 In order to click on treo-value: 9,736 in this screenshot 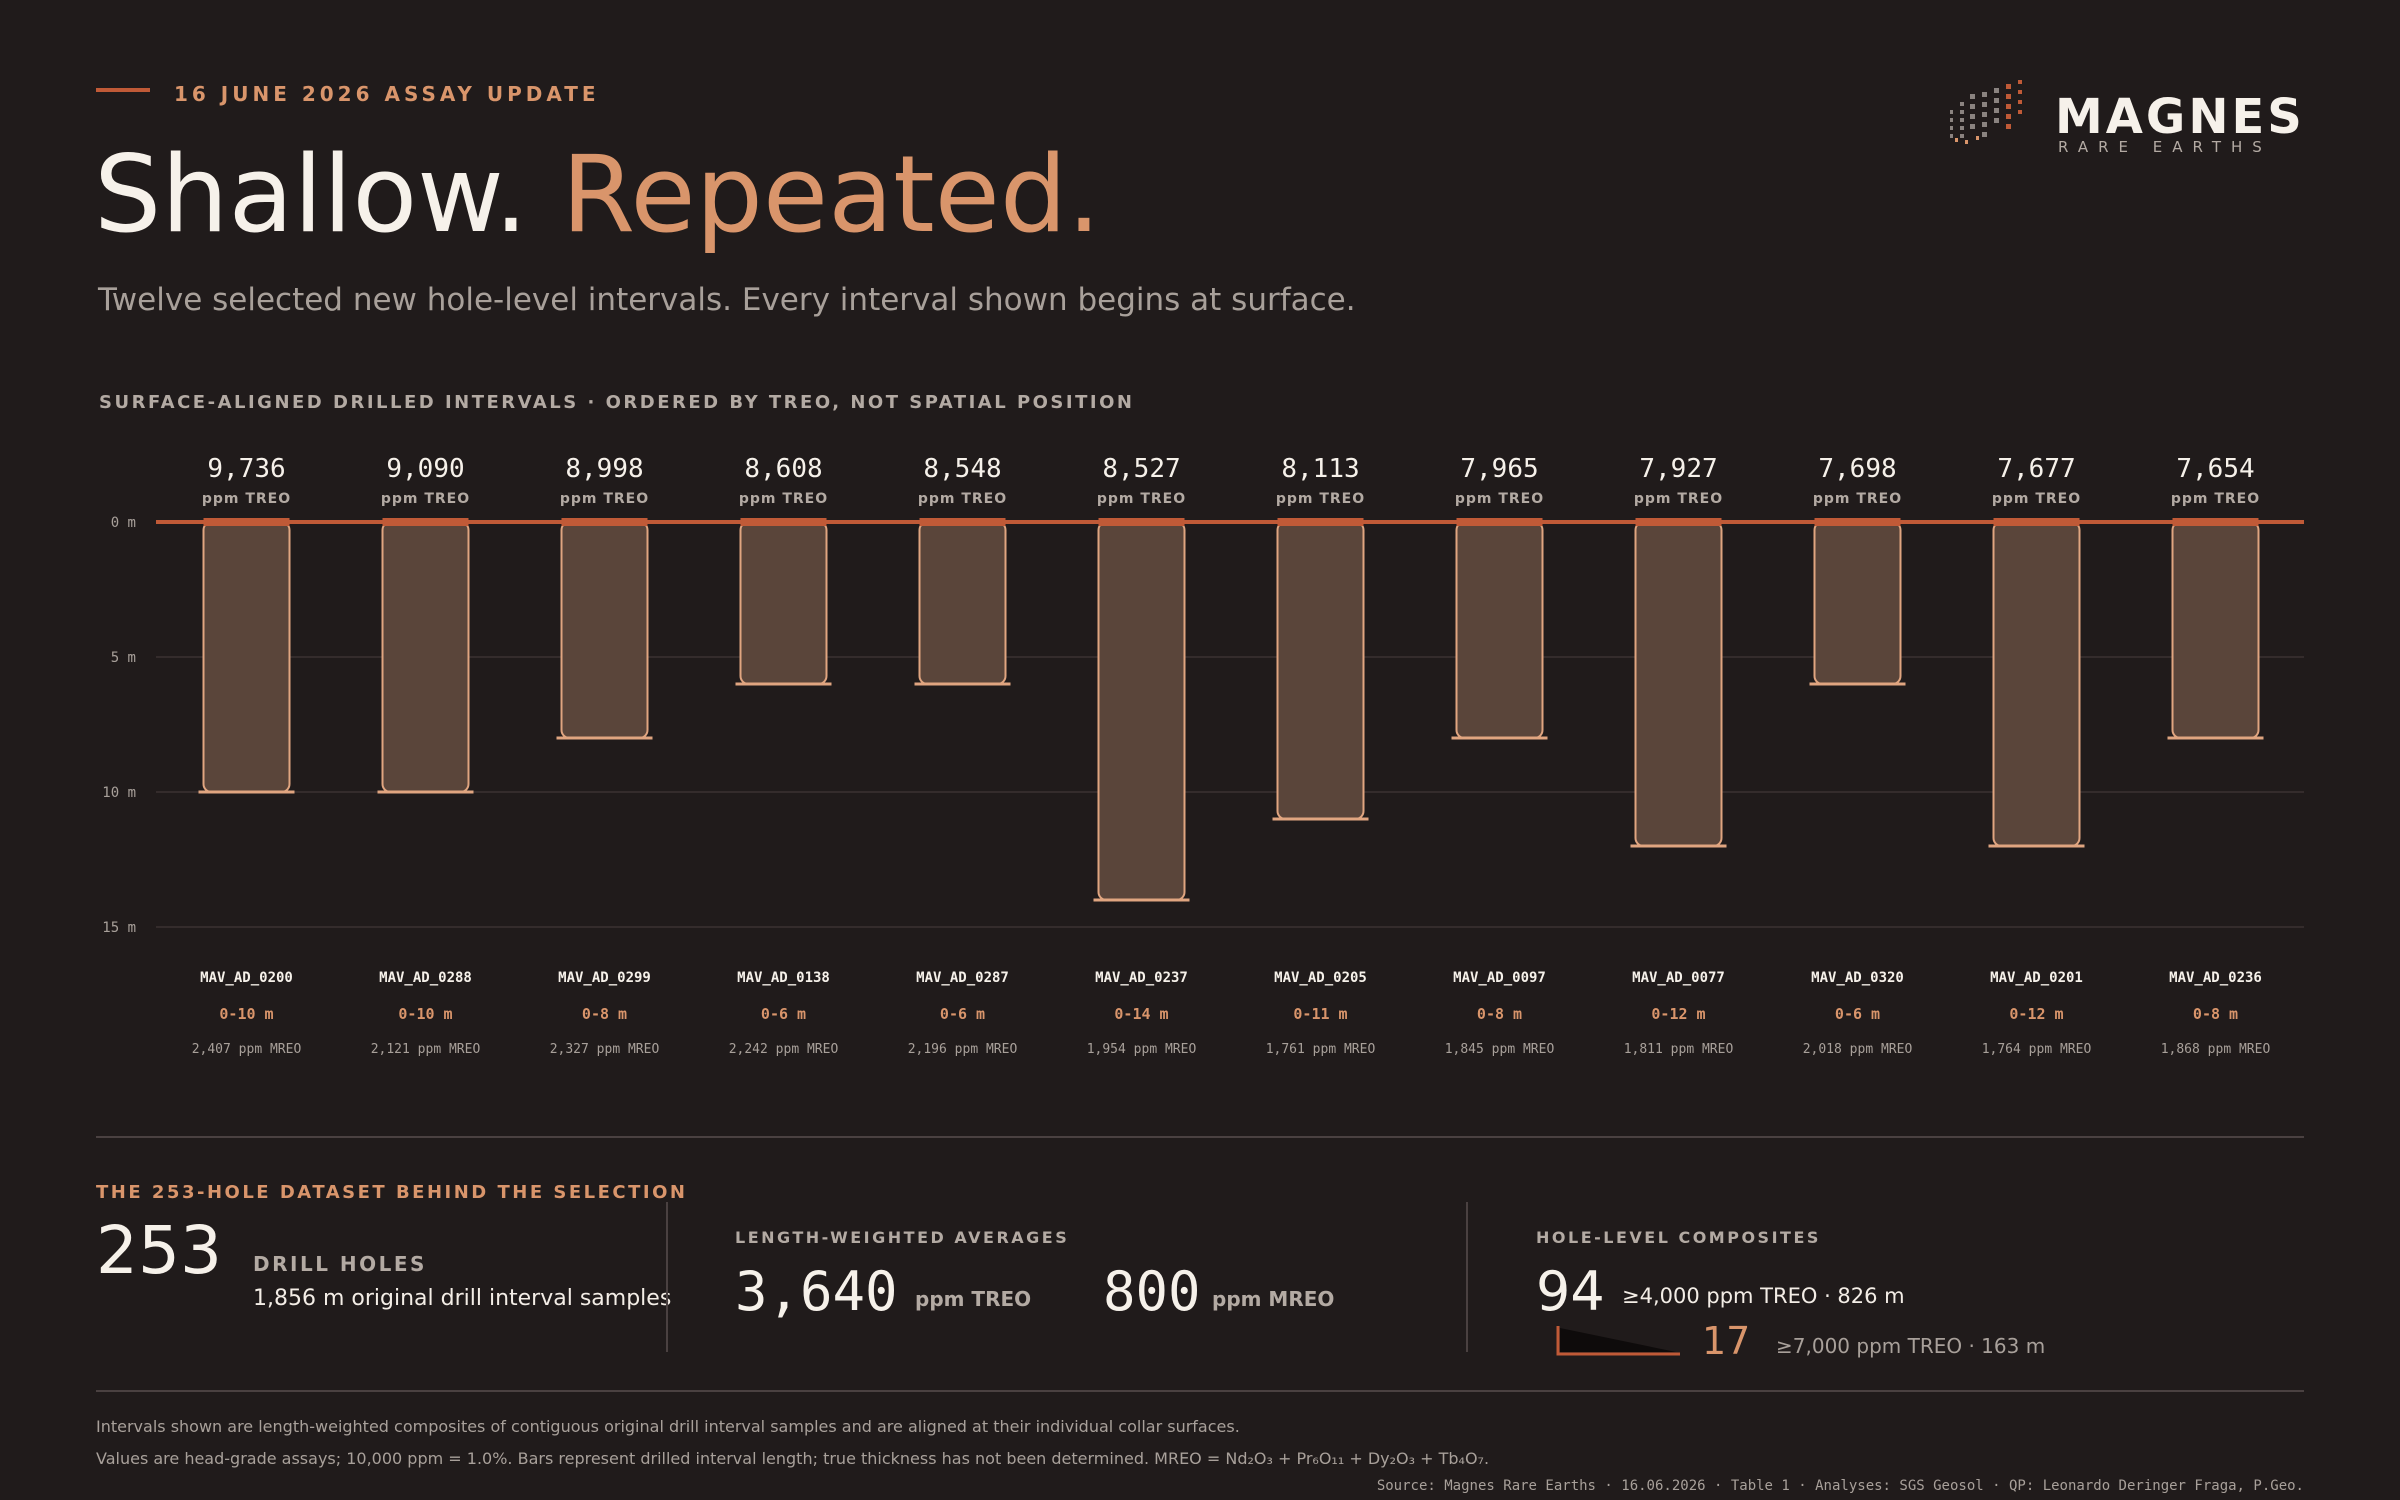, I will do `click(246, 469)`.